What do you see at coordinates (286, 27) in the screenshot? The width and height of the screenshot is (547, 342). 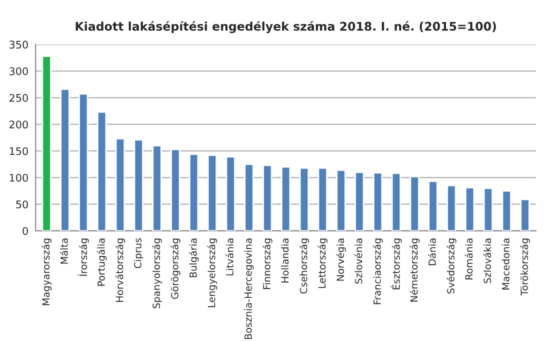 I see `chart-title: Kiadott lakásépítési engedélyek száma 2018. I. né. (2015=100)` at bounding box center [286, 27].